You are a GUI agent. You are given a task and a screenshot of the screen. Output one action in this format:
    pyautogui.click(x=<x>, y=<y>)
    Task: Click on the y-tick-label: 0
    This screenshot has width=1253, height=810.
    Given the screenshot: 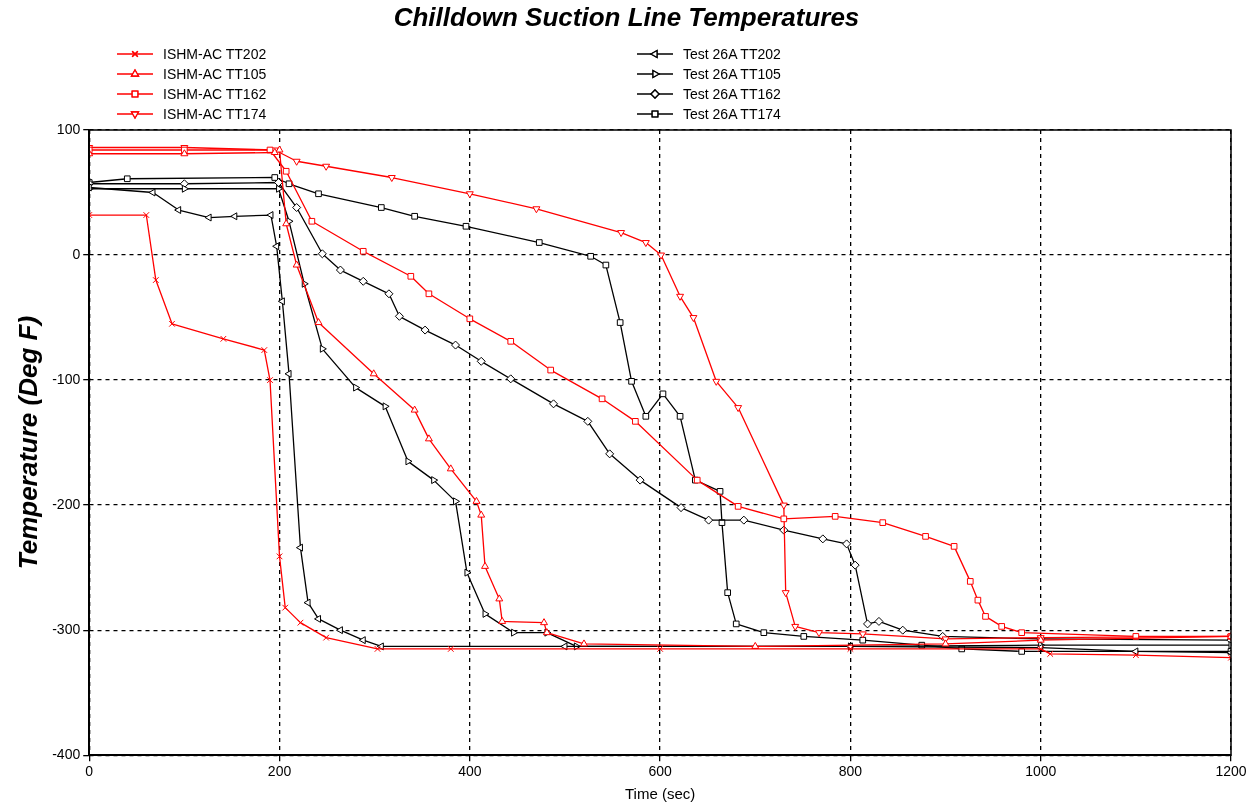 What is the action you would take?
    pyautogui.click(x=76, y=253)
    